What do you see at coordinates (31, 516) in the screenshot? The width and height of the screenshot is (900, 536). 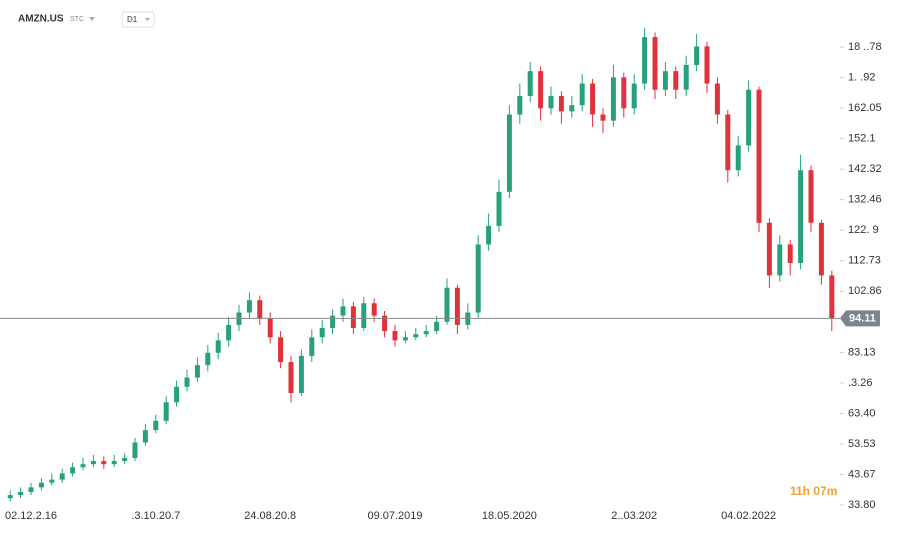 I see `x-tick-label: 02.12.2.16` at bounding box center [31, 516].